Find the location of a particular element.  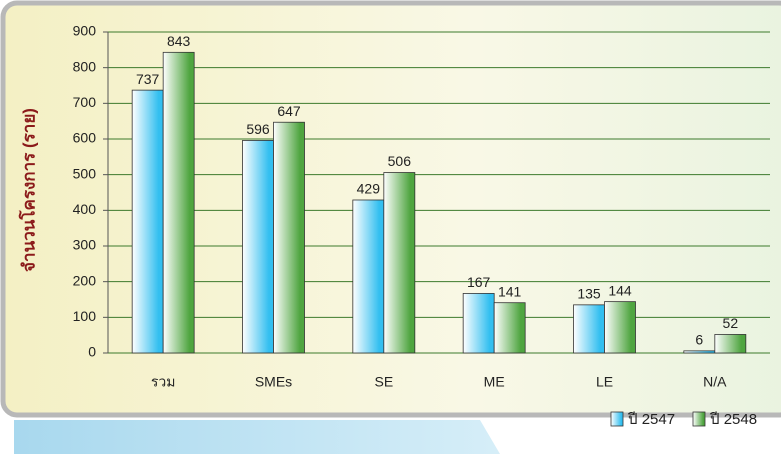

data-label: 167 is located at coordinates (479, 282).